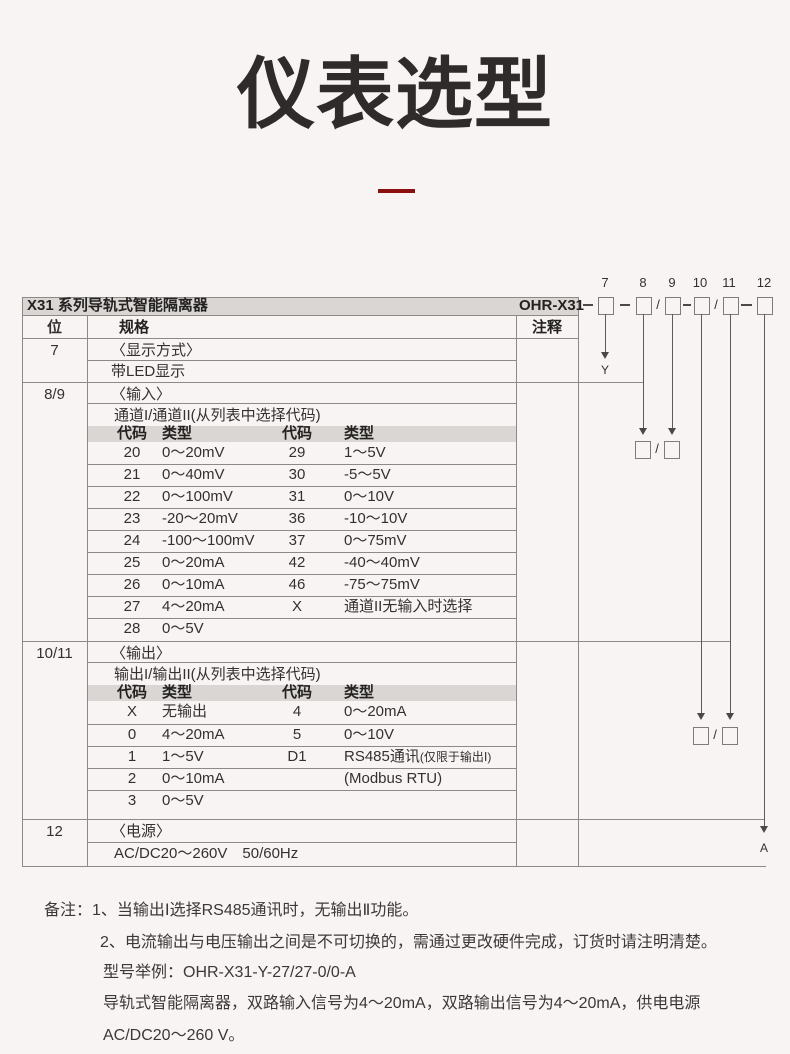 The image size is (790, 1054). What do you see at coordinates (132, 800) in the screenshot?
I see `code-cell: 3` at bounding box center [132, 800].